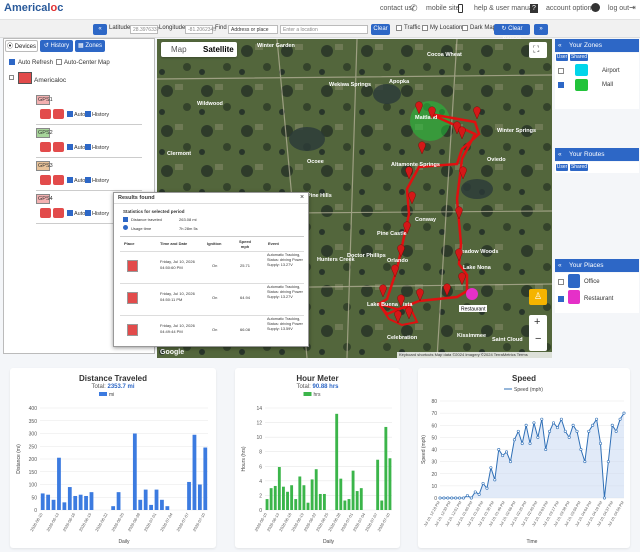 The image size is (640, 552). I want to click on routes-user-tab: User, so click(562, 167).